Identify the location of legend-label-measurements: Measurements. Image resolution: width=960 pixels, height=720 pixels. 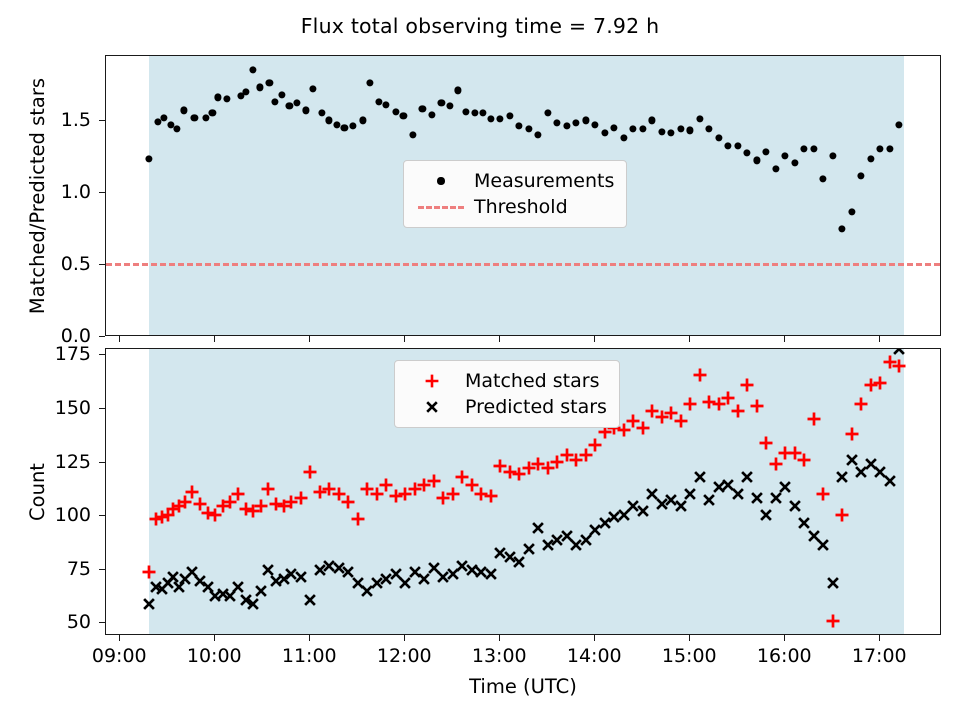
(544, 181).